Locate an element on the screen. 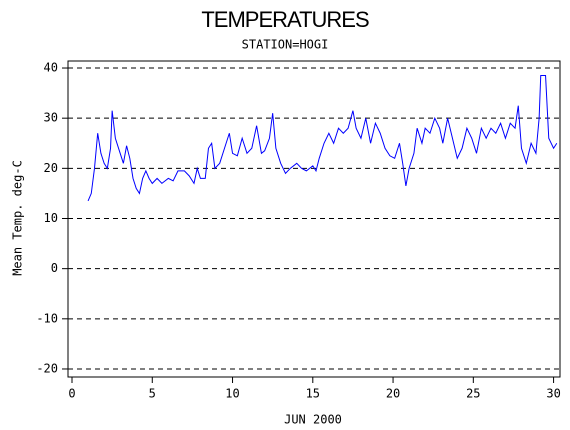 This screenshot has height=430, width=570. y-tick-label: 40 is located at coordinates (51, 68).